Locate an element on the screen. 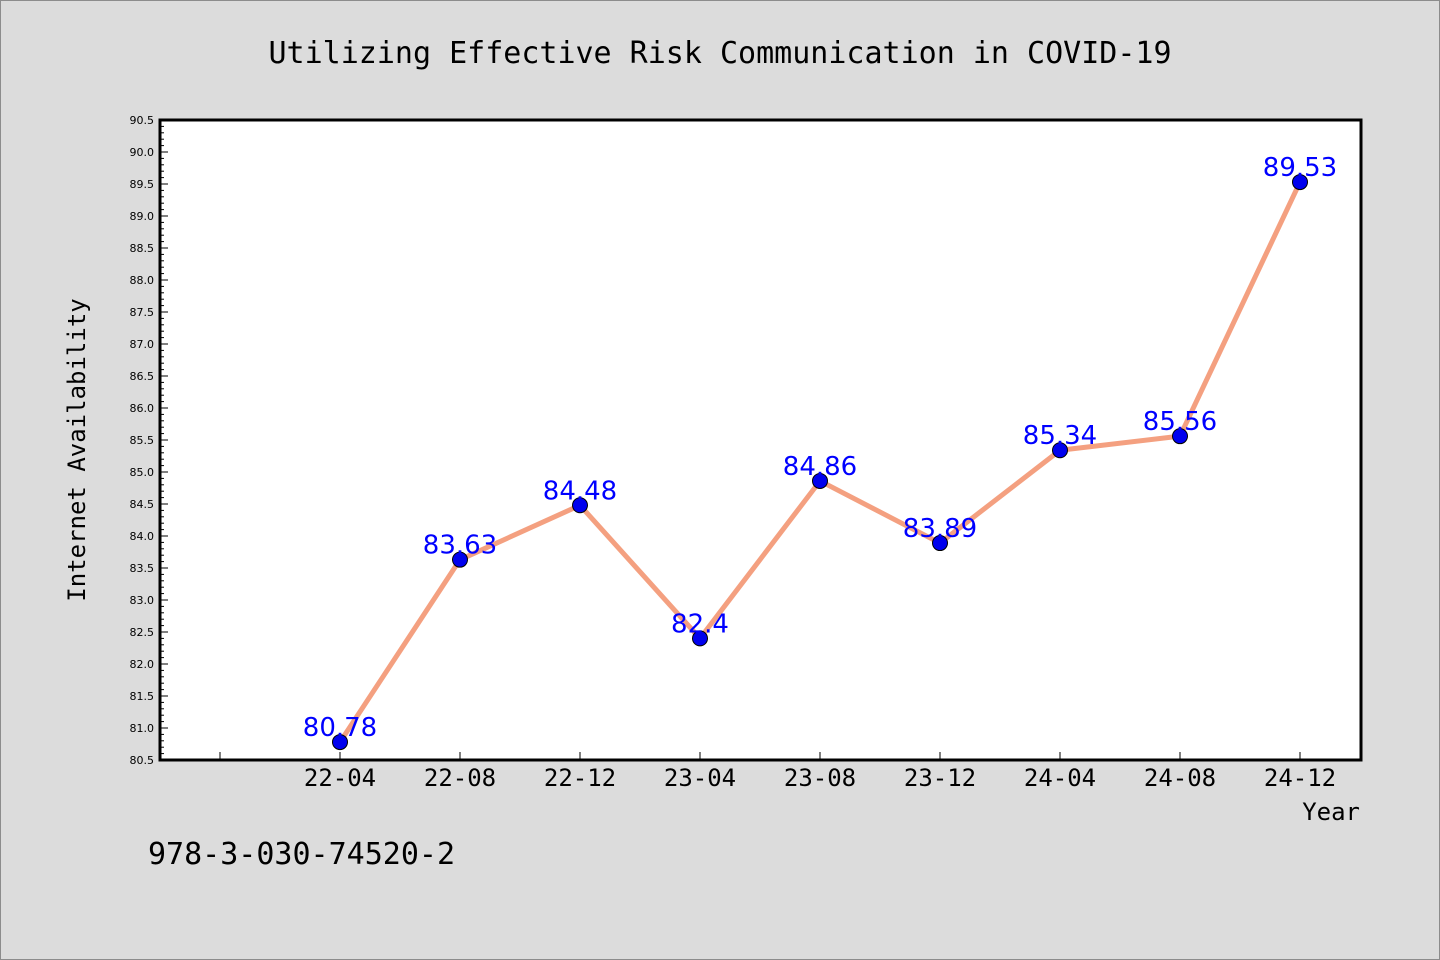 This screenshot has height=960, width=1440. x-axis-label: Year is located at coordinates (1331, 812).